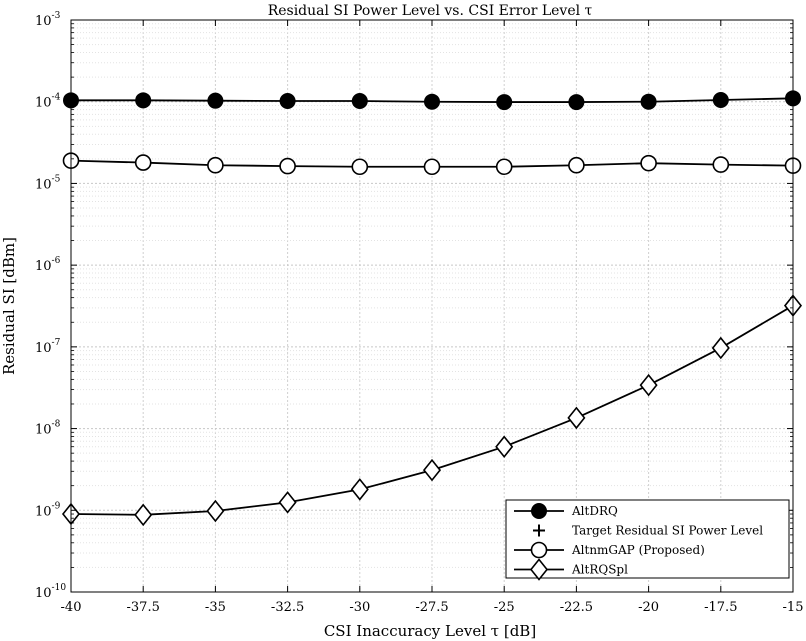 This screenshot has width=806, height=641. I want to click on x-tick-label: -35, so click(215, 607).